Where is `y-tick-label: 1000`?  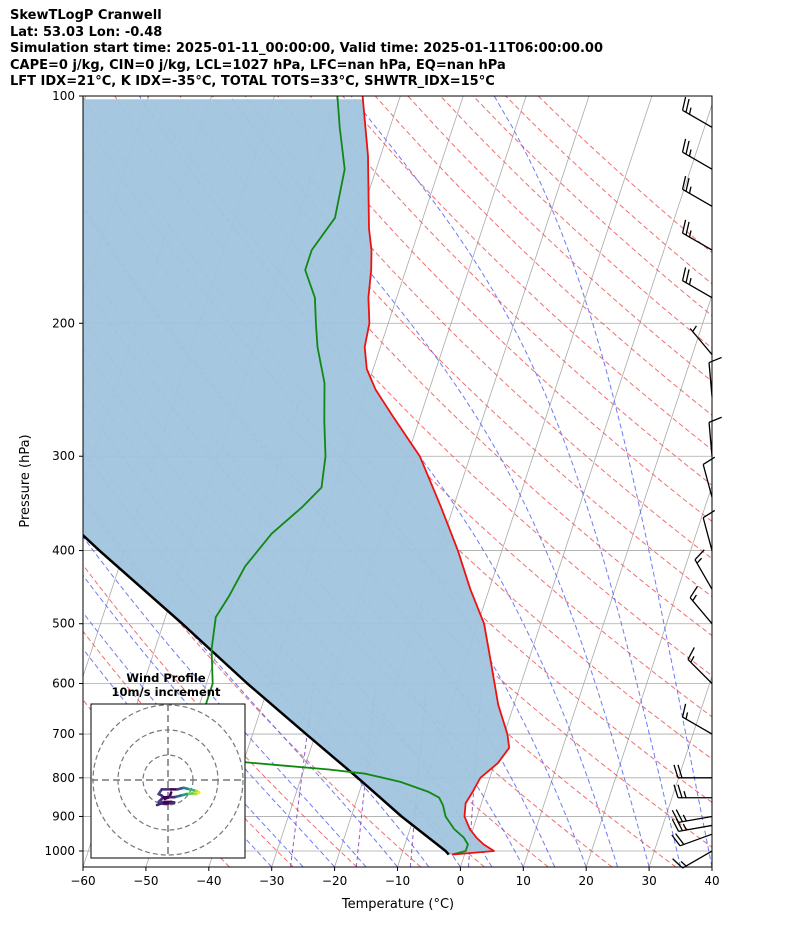 y-tick-label: 1000 is located at coordinates (59, 851).